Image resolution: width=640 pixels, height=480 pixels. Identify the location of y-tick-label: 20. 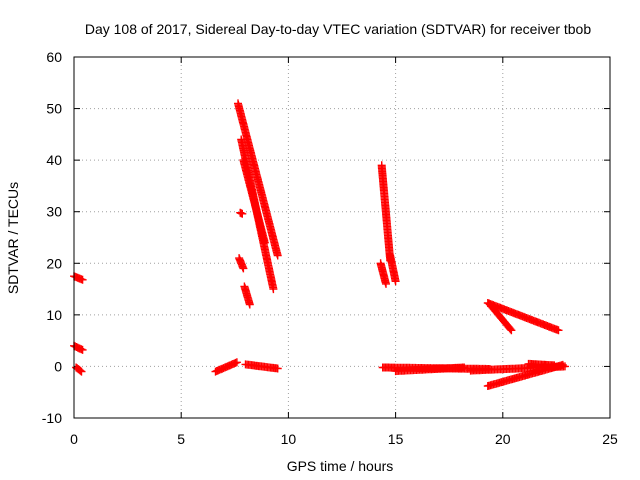
(54, 263).